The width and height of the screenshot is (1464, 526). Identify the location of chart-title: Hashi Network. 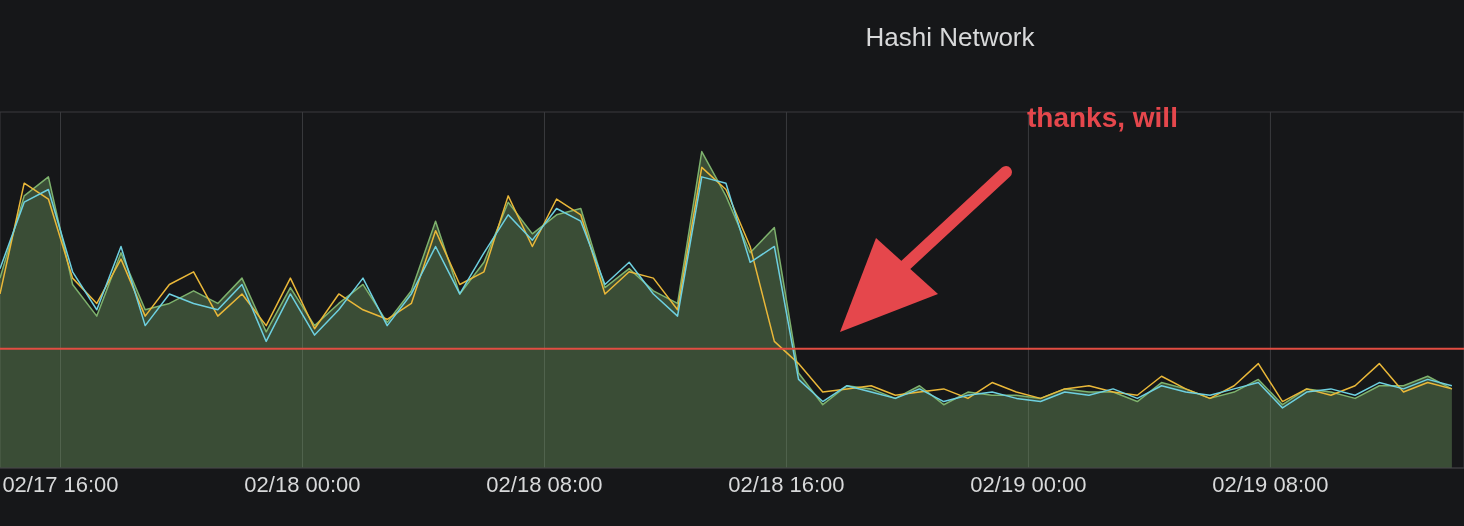
(950, 37).